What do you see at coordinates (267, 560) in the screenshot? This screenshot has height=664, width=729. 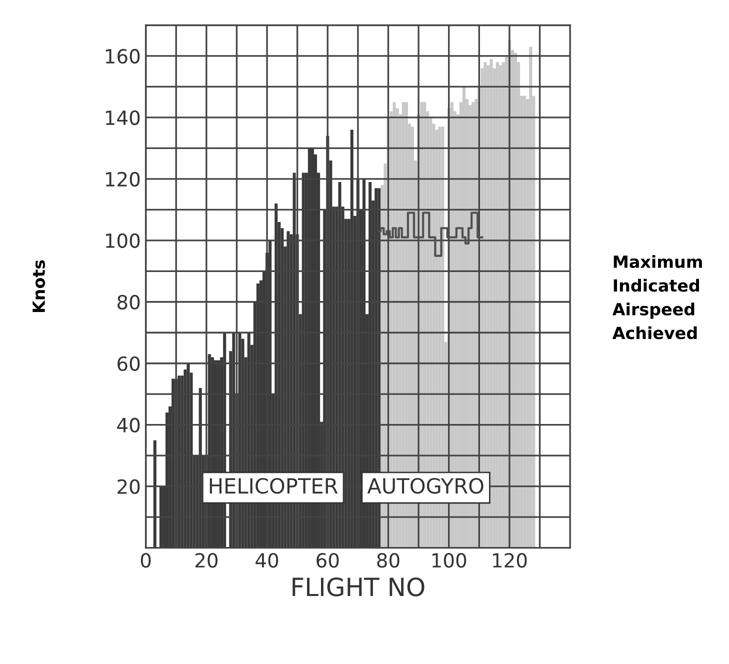 I see `x-tick-label: 40` at bounding box center [267, 560].